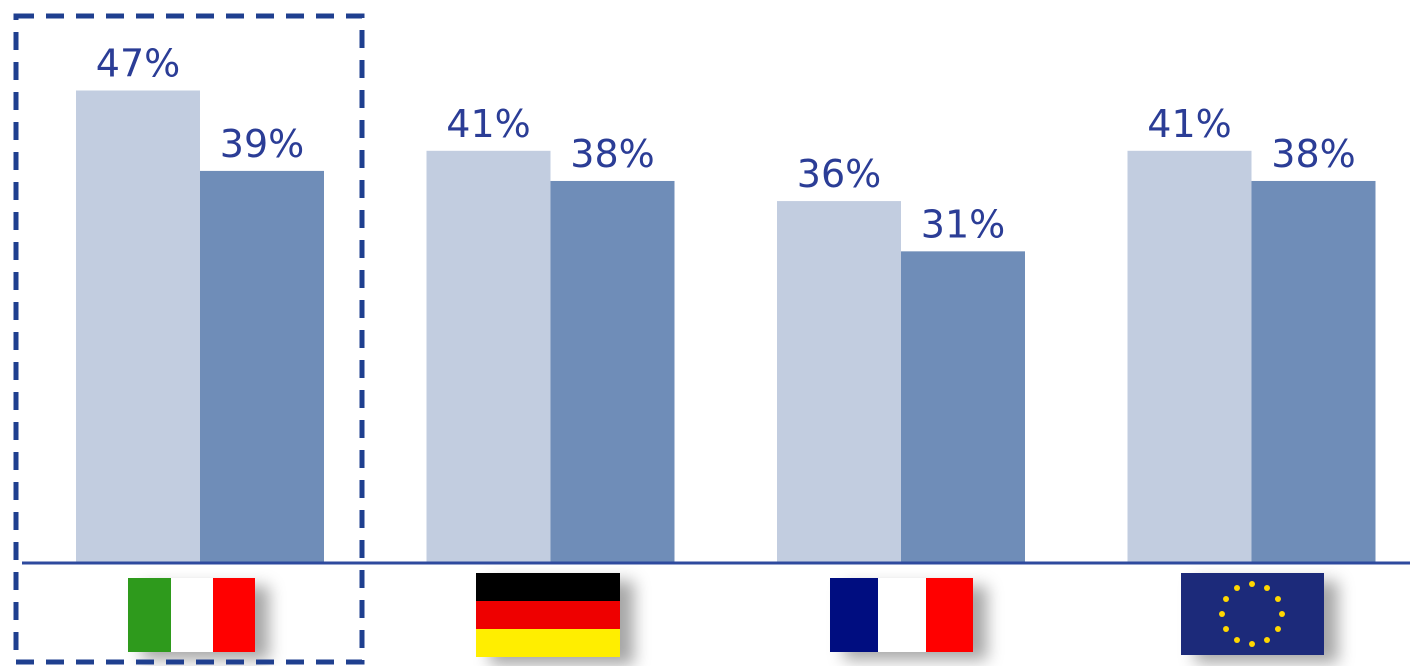 This screenshot has width=1410, height=666. What do you see at coordinates (839, 174) in the screenshot?
I see `data-label: 36%` at bounding box center [839, 174].